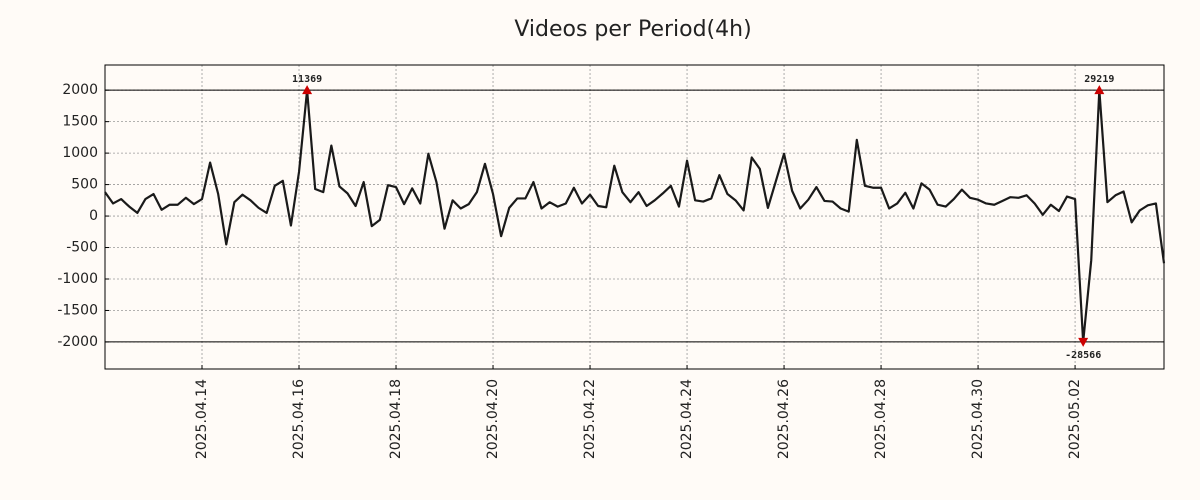 This screenshot has width=1200, height=500. I want to click on y-tick-label: 1000, so click(80, 153).